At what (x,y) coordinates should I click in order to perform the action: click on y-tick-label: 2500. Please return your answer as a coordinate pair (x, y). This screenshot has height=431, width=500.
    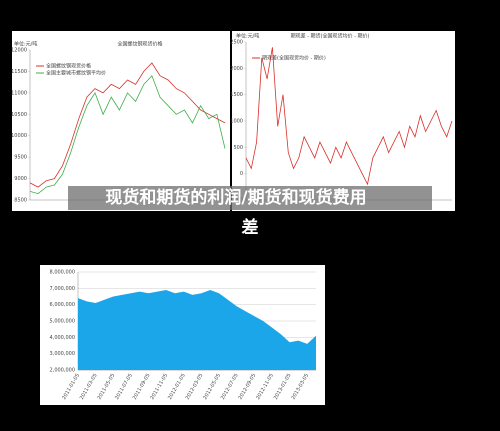
    Looking at the image, I should click on (236, 43).